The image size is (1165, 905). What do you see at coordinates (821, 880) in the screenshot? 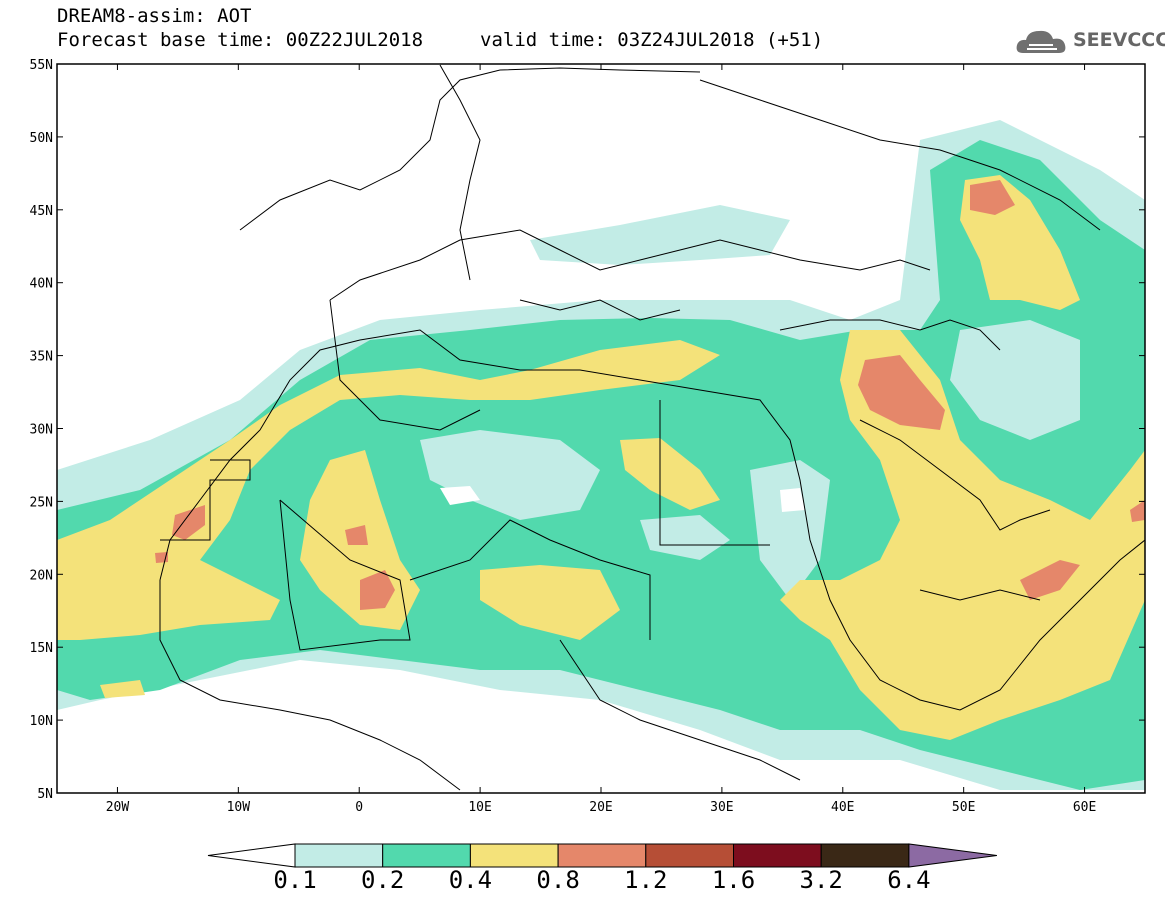
I see `colorbar-label: 3.2` at bounding box center [821, 880].